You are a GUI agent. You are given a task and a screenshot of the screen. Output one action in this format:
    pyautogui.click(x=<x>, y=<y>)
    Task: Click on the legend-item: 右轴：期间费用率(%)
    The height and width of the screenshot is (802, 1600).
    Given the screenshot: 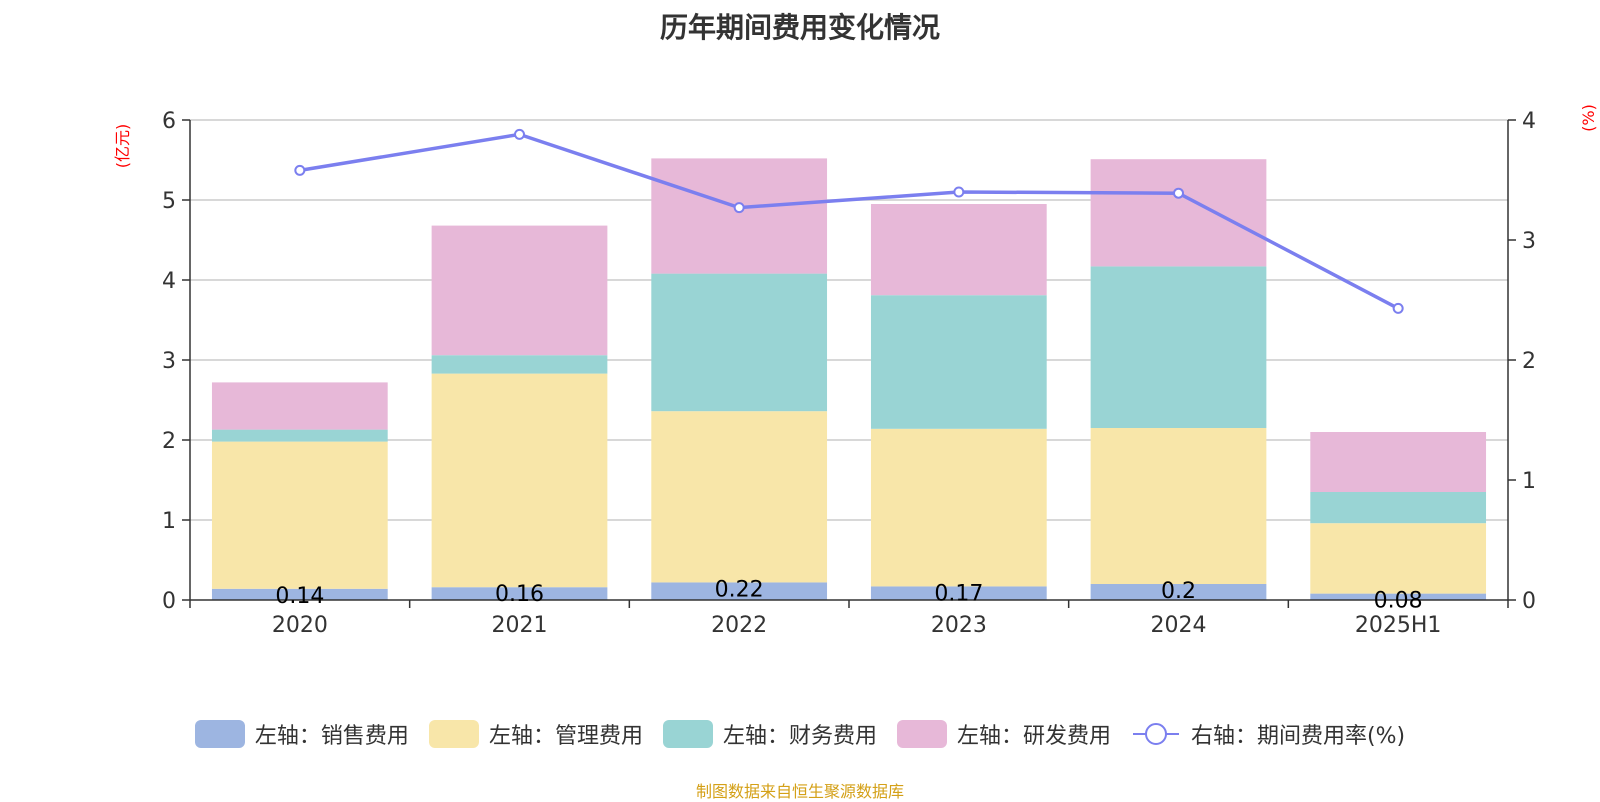 What is the action you would take?
    pyautogui.click(x=1268, y=734)
    